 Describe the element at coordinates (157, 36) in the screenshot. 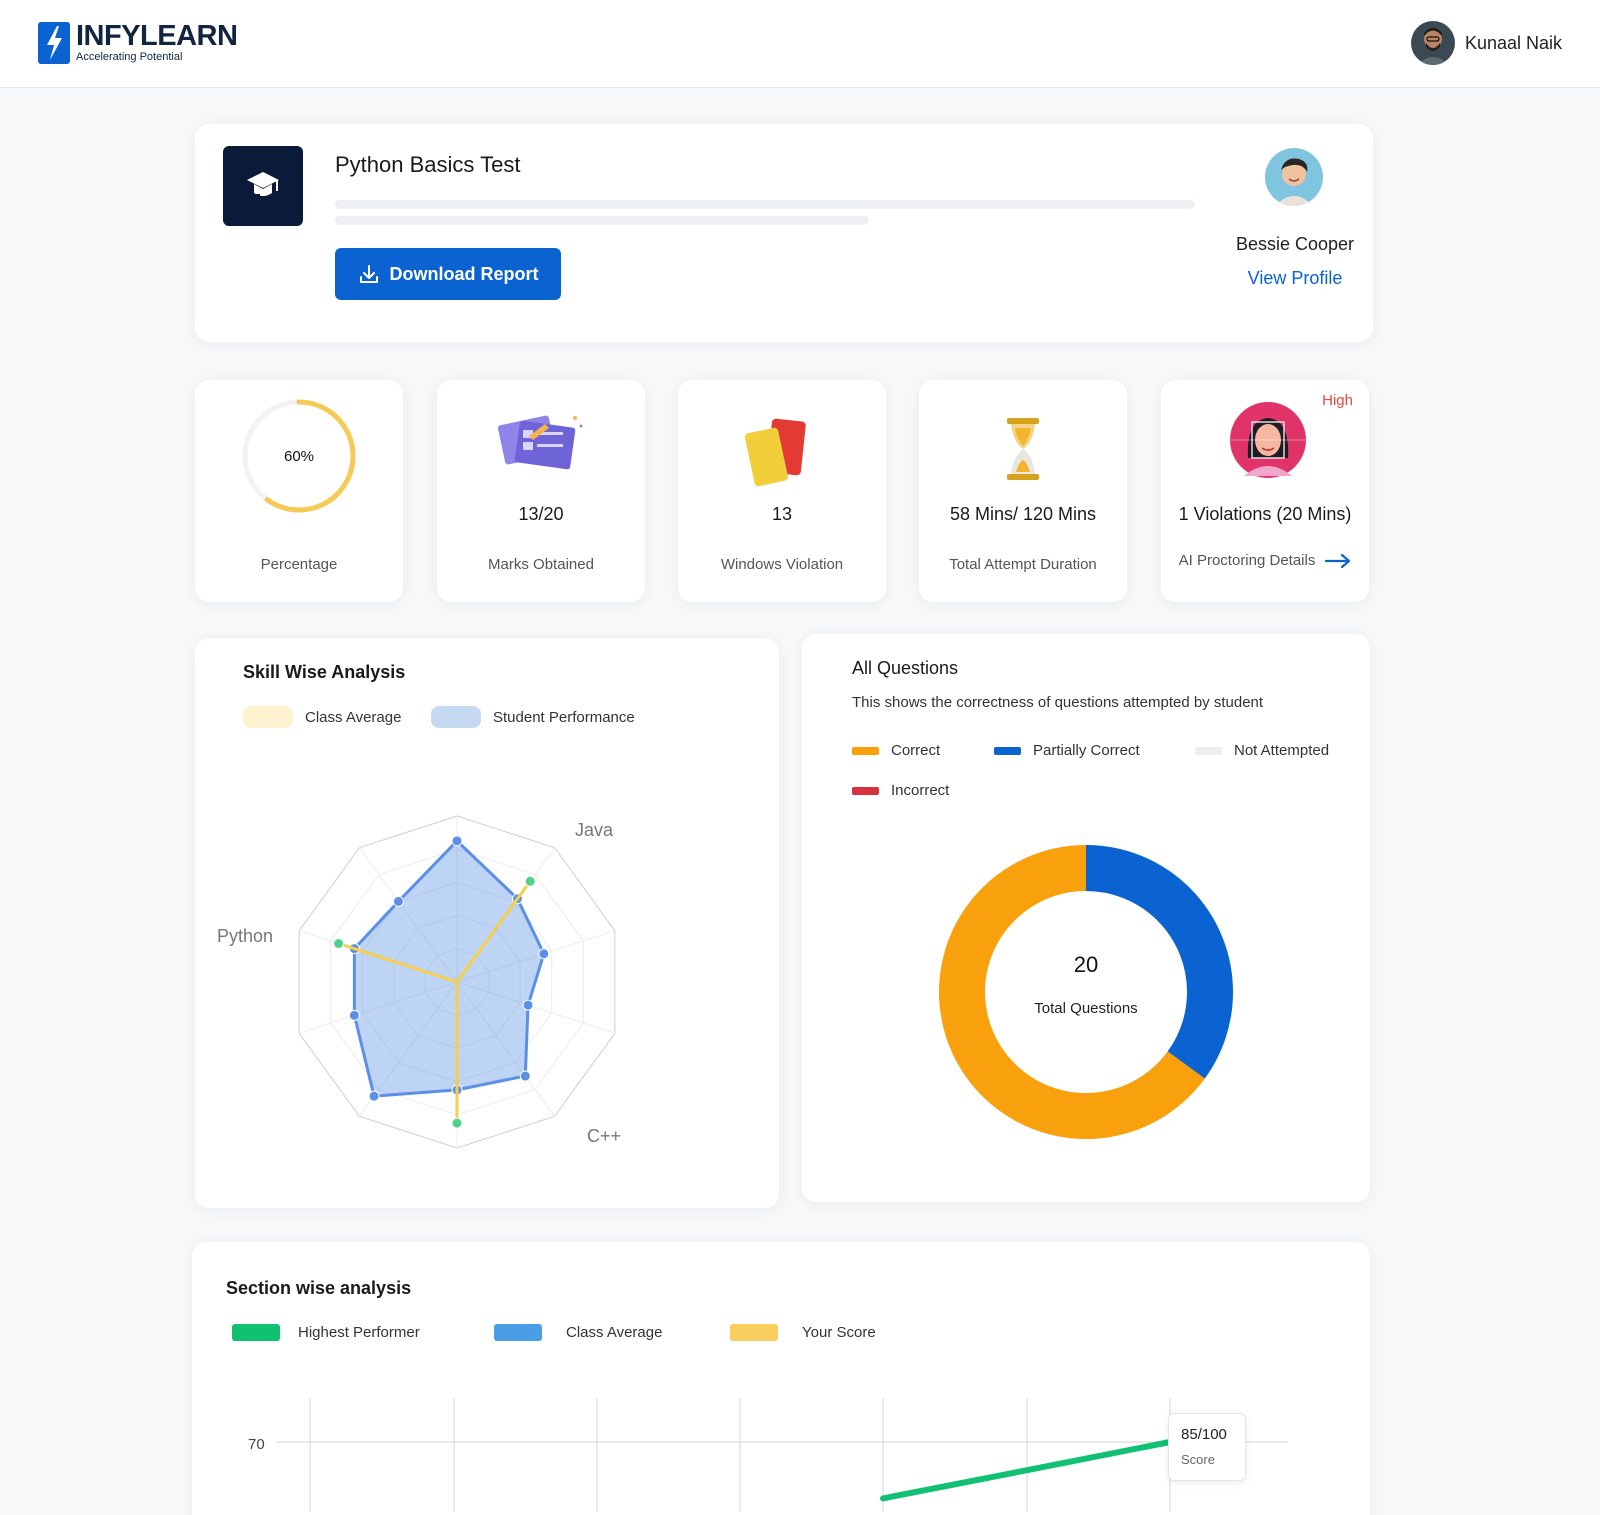

I see `logo-name: INFYLEARN` at that location.